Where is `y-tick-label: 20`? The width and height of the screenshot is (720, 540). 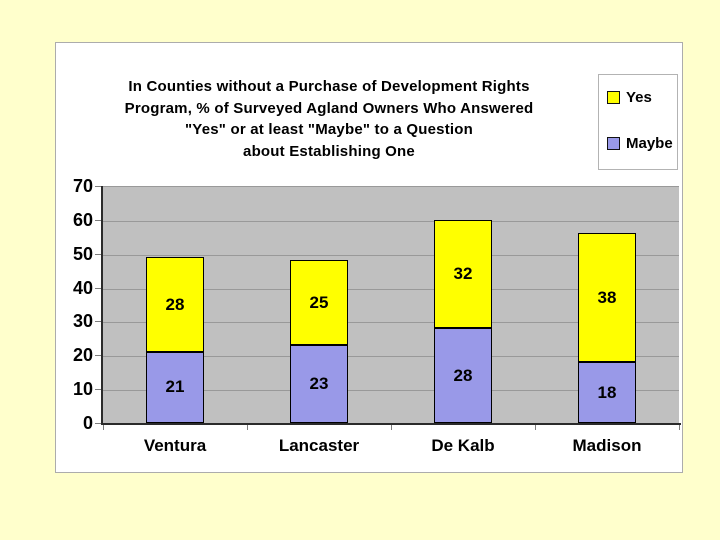
y-tick-label: 20 is located at coordinates (82, 355).